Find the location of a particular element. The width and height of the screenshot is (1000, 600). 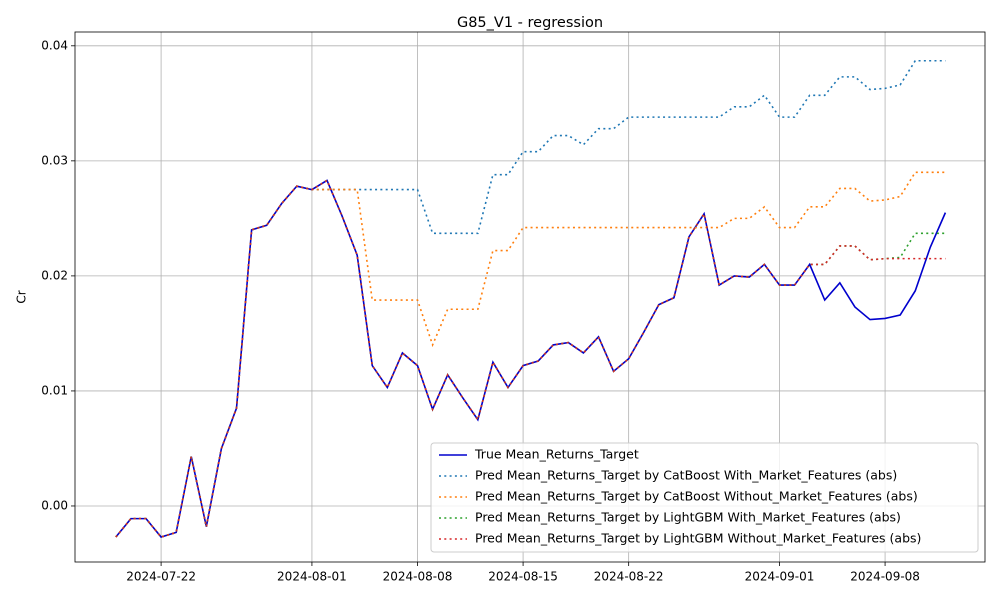

chart-title: G85_V1 - regression is located at coordinates (530, 23).